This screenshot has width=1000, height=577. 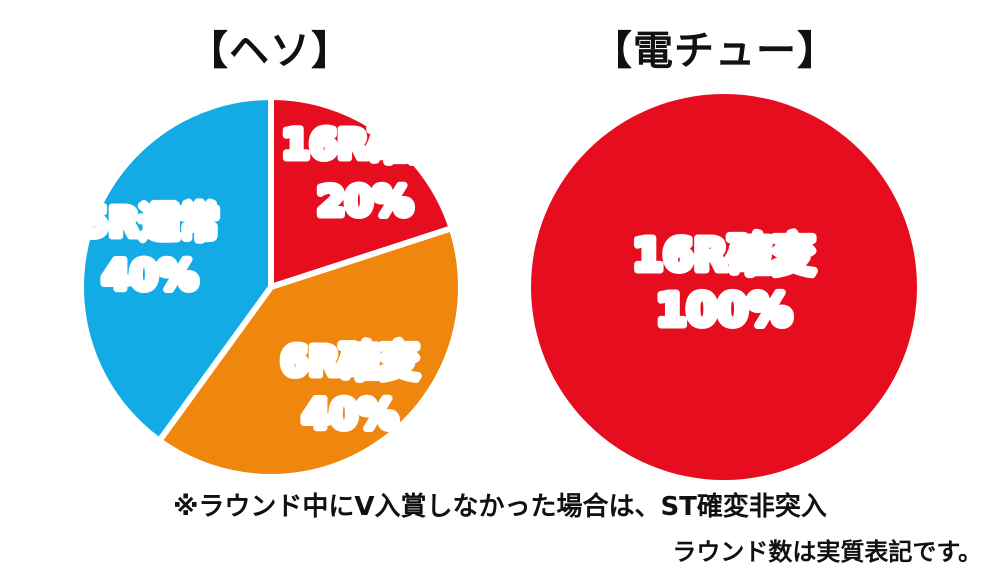 I want to click on footnote-round-count: ラウンド数は実質表記です。, so click(x=827, y=552).